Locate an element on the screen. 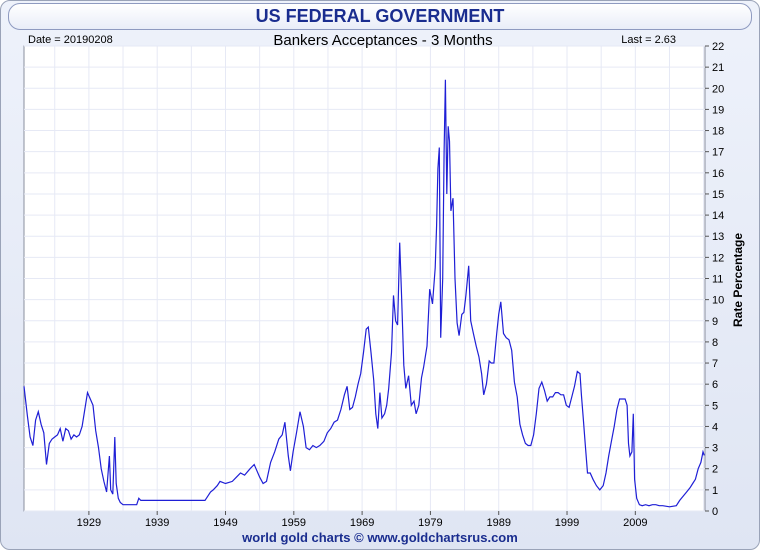  y-tick-label: 17 is located at coordinates (718, 153).